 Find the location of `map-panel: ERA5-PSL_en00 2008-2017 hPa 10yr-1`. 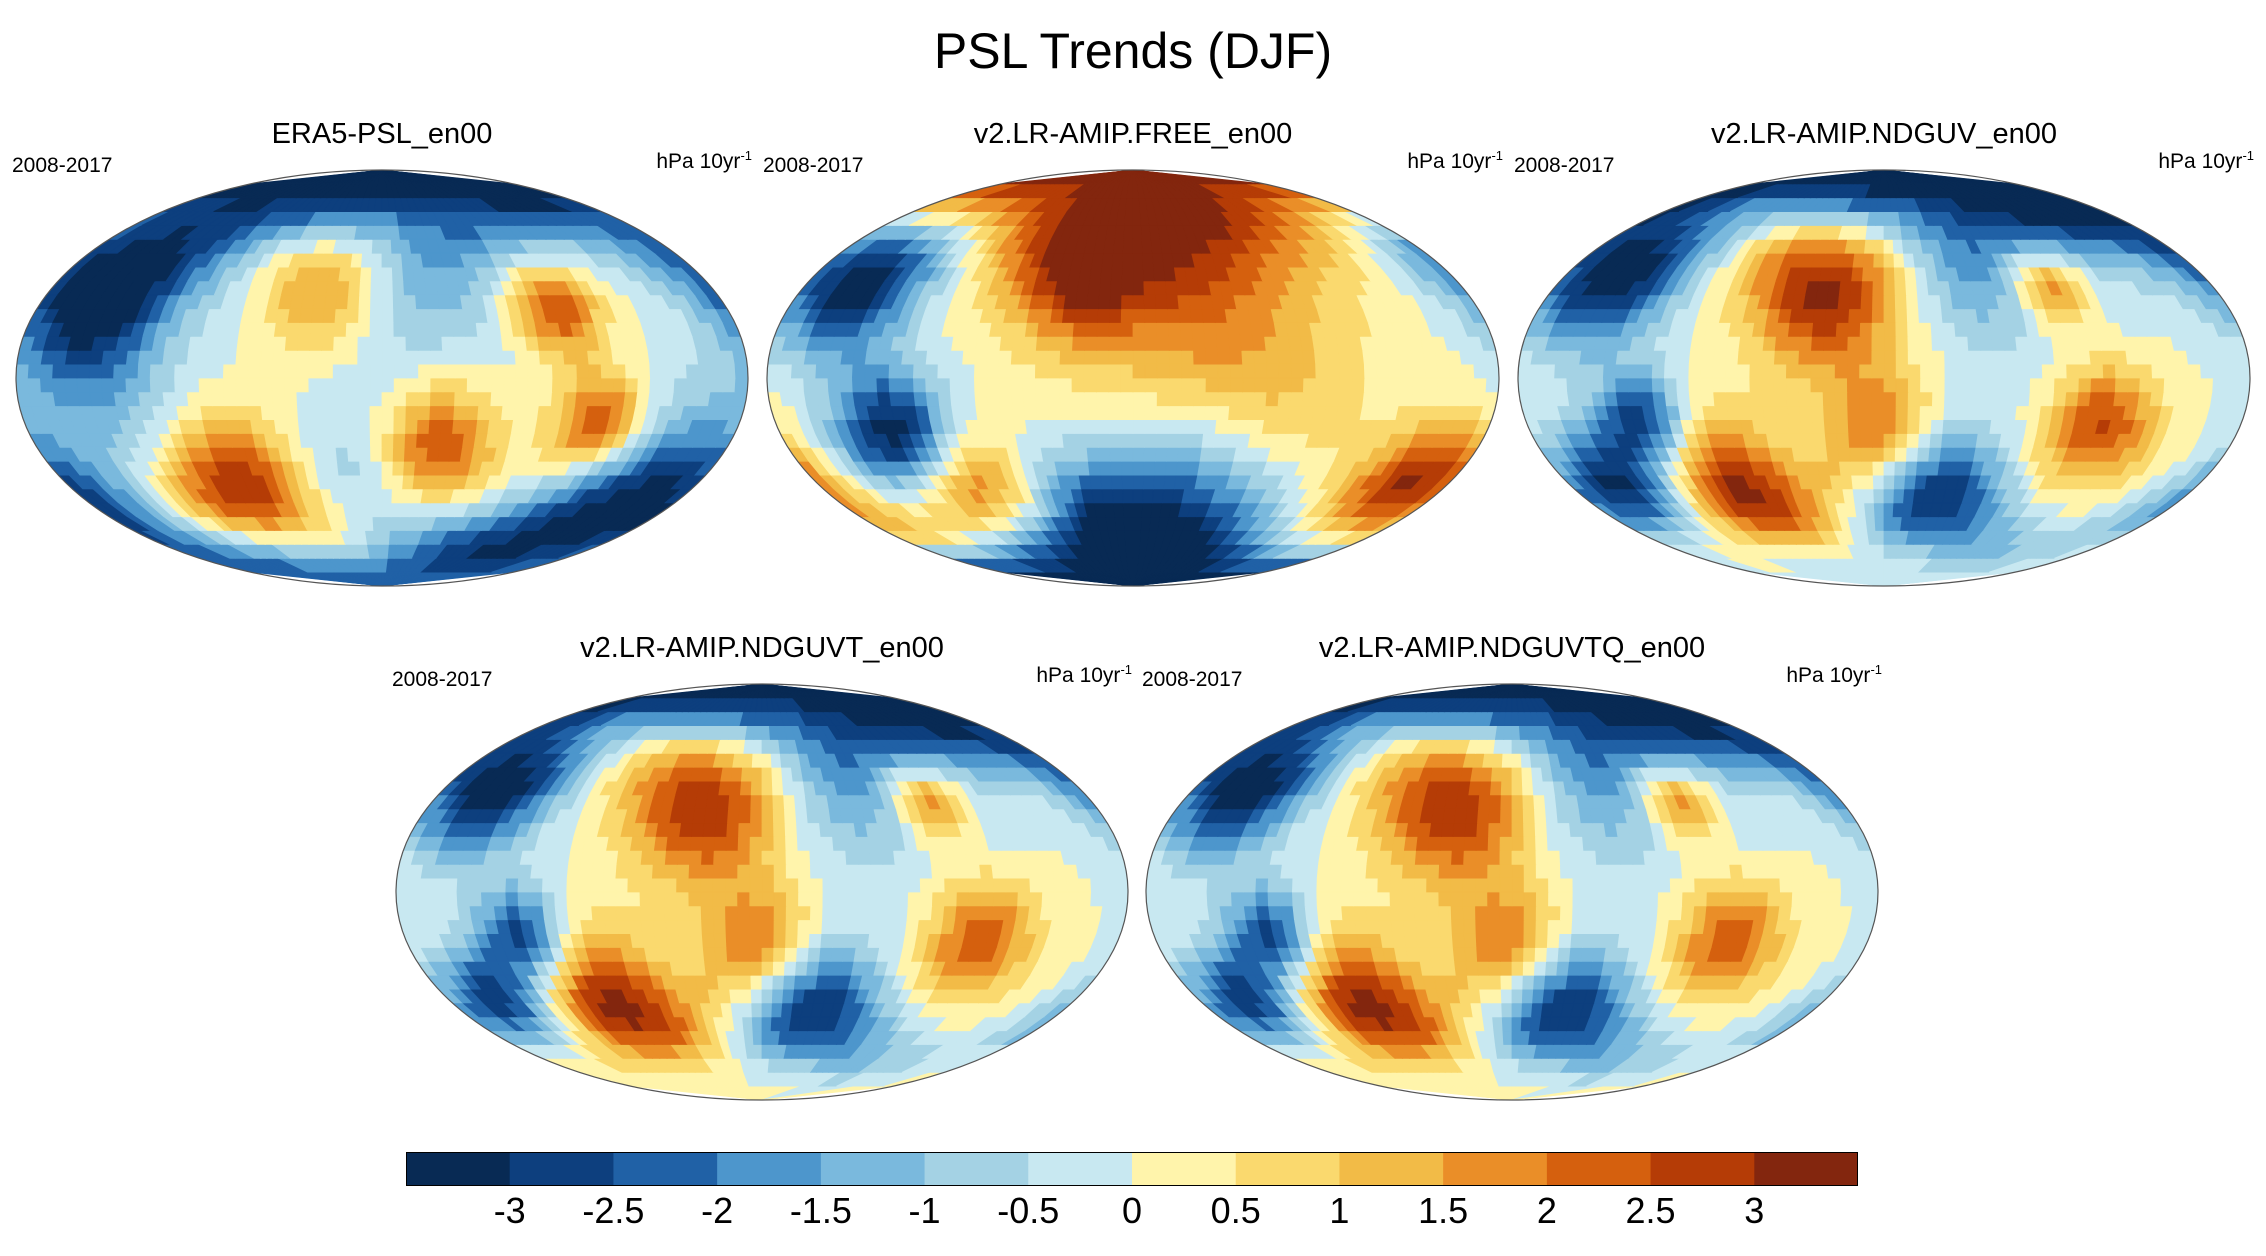

map-panel: ERA5-PSL_en00 2008-2017 hPa 10yr-1 is located at coordinates (382, 353).